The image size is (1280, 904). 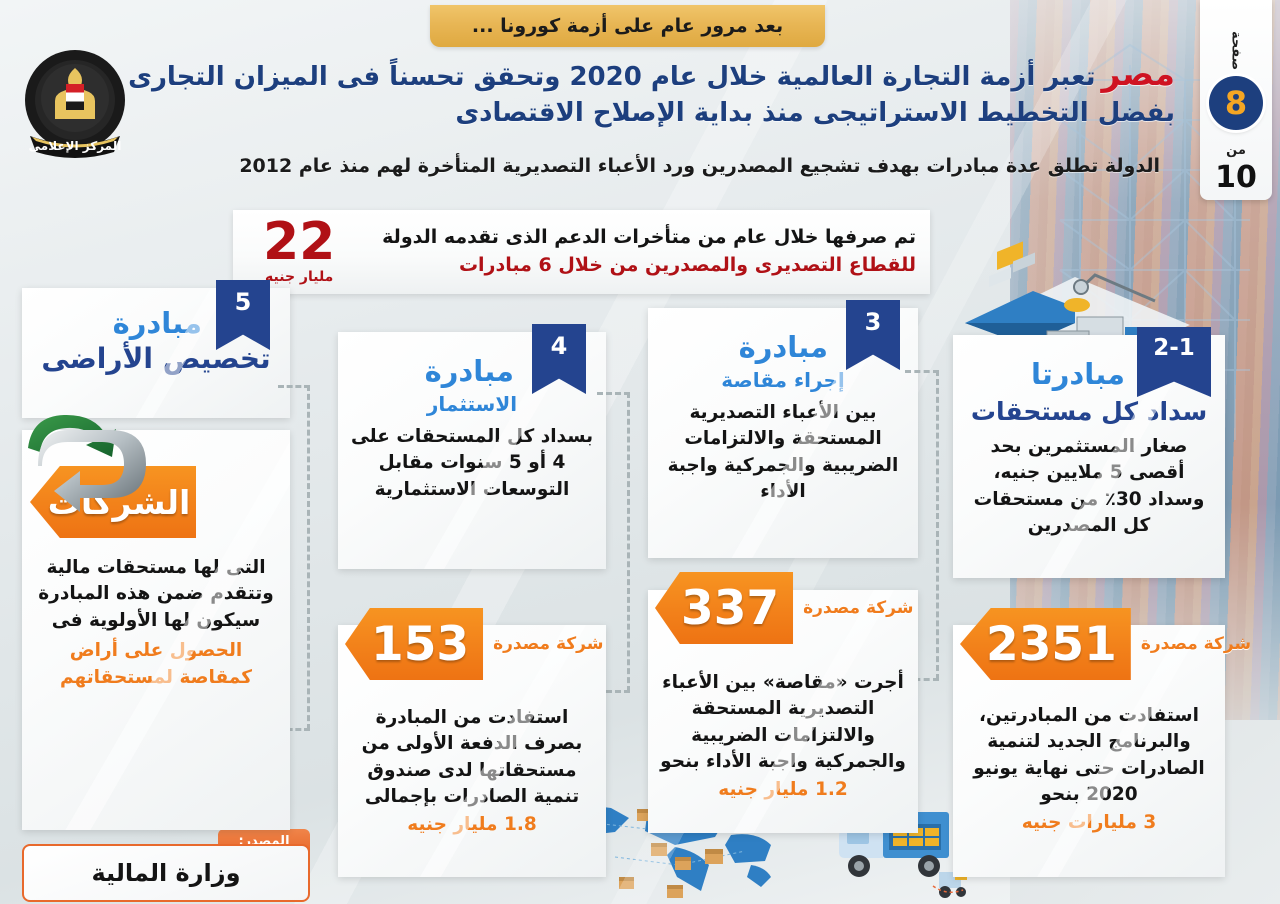 I want to click on stat-337: 337 شركة مصدرة, so click(x=786, y=608).